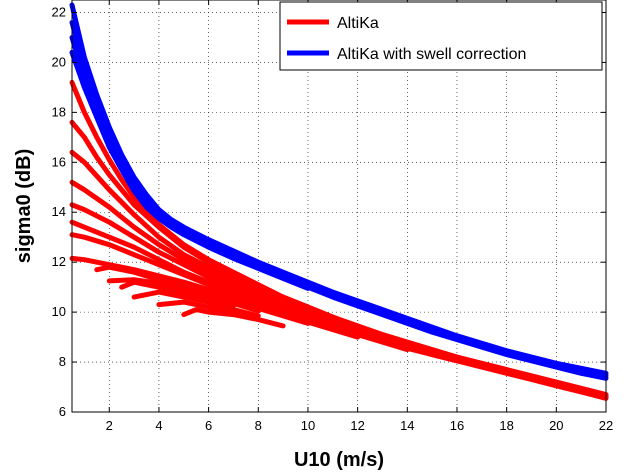  What do you see at coordinates (59, 11) in the screenshot?
I see `y-tick-label: 22` at bounding box center [59, 11].